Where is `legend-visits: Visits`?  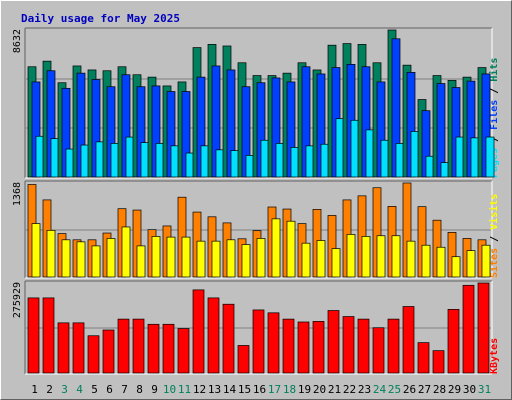 legend-visits: Visits is located at coordinates (494, 212).